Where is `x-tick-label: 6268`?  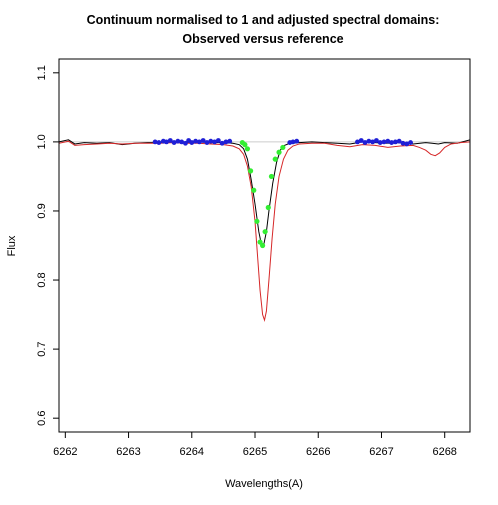 x-tick-label: 6268 is located at coordinates (444, 452).